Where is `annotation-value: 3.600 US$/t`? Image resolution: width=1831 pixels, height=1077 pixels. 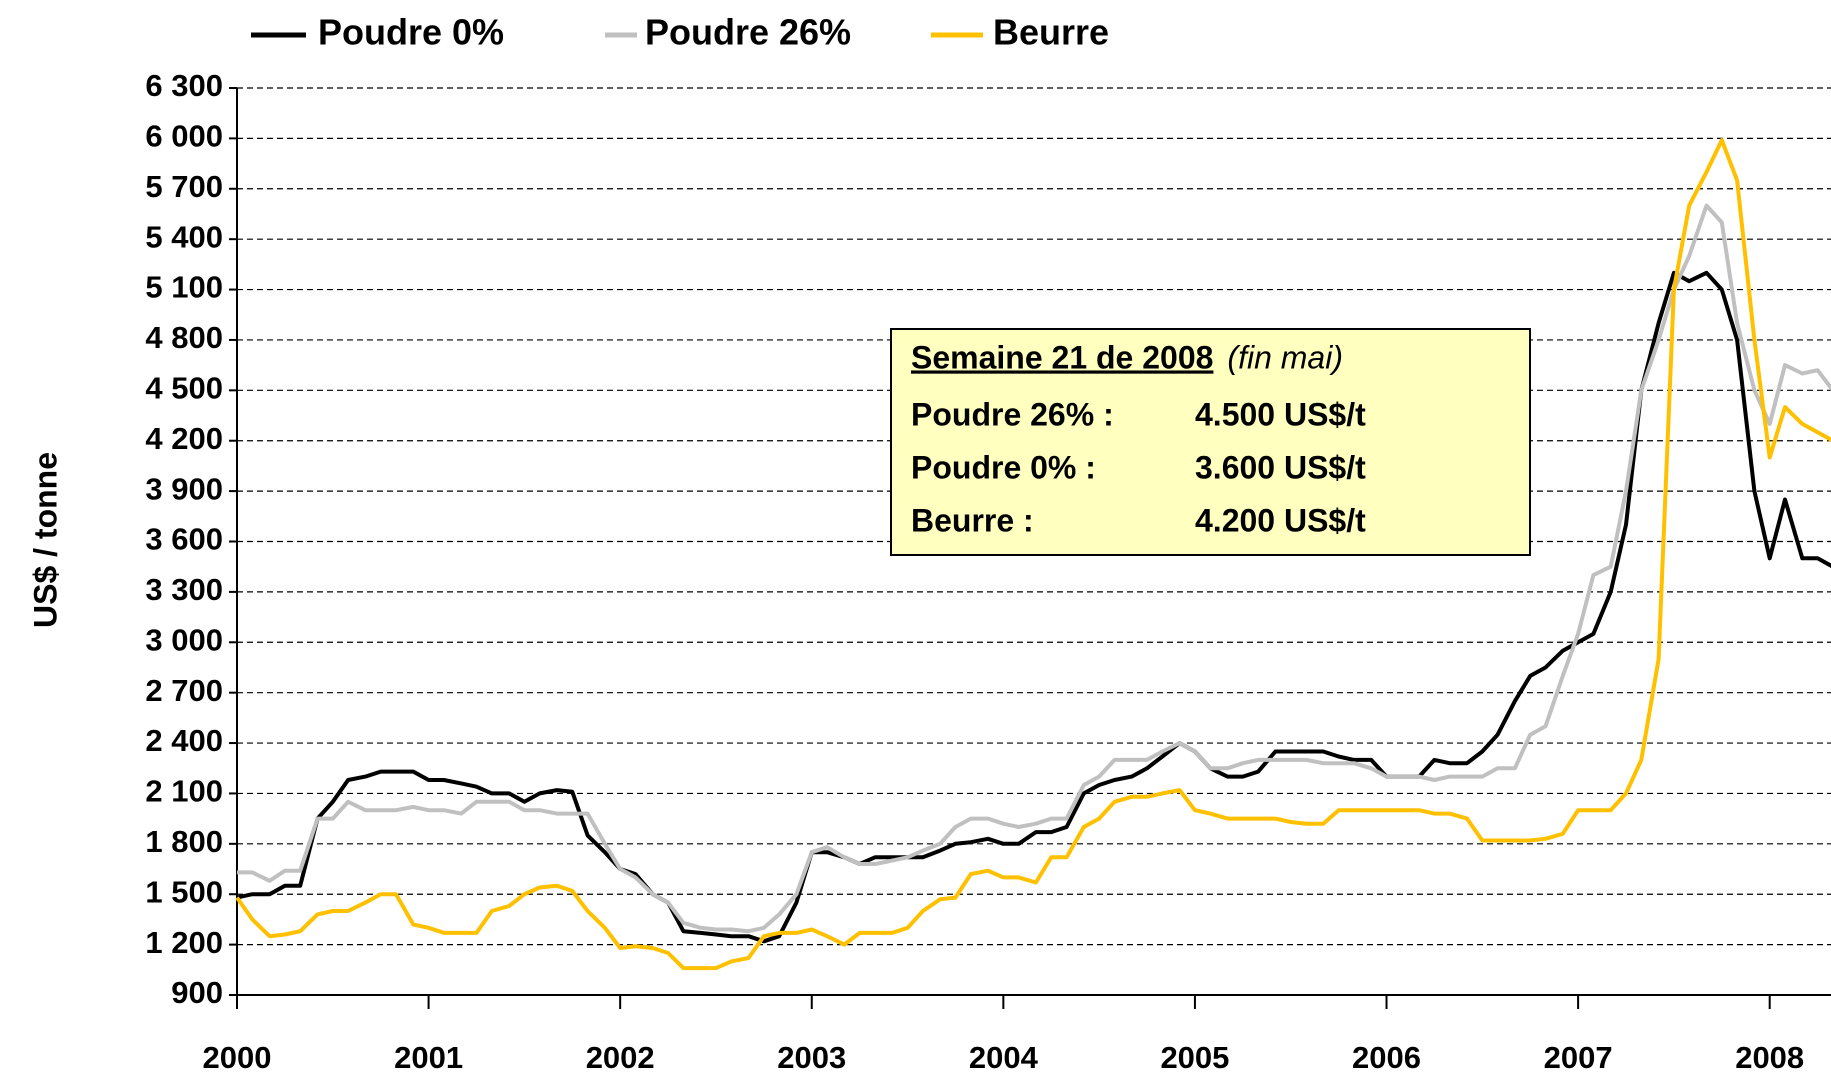 annotation-value: 3.600 US$/t is located at coordinates (1280, 467).